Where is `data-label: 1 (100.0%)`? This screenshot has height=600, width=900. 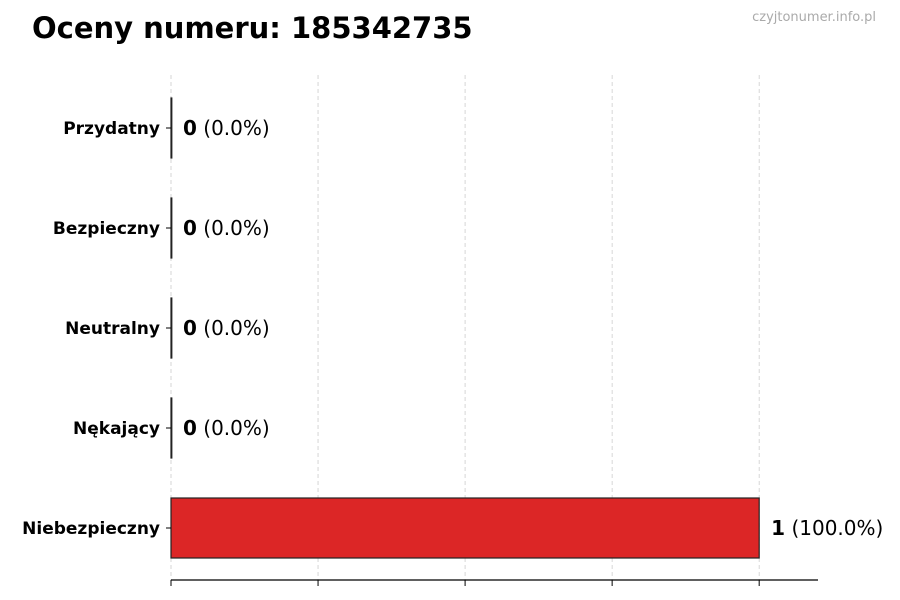 data-label: 1 (100.0%) is located at coordinates (827, 528).